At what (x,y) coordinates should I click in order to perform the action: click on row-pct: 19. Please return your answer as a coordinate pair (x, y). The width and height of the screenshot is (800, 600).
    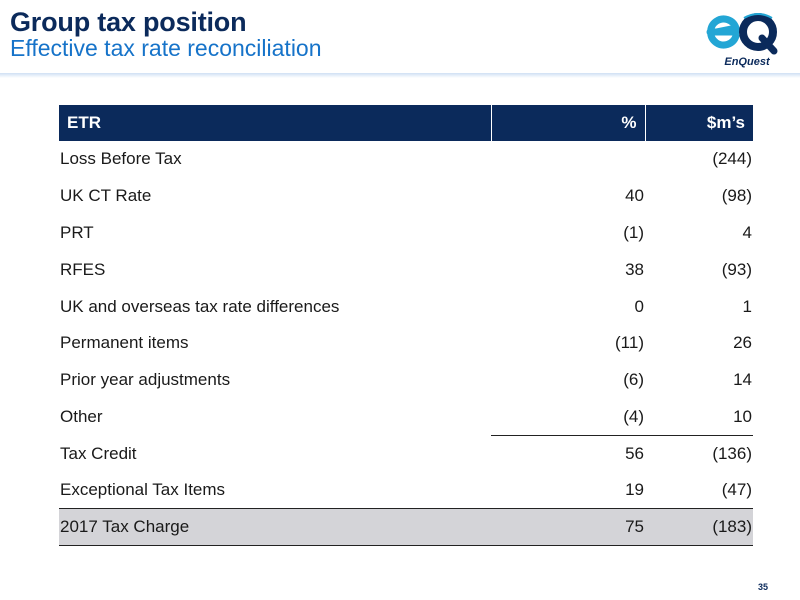
    Looking at the image, I should click on (634, 490).